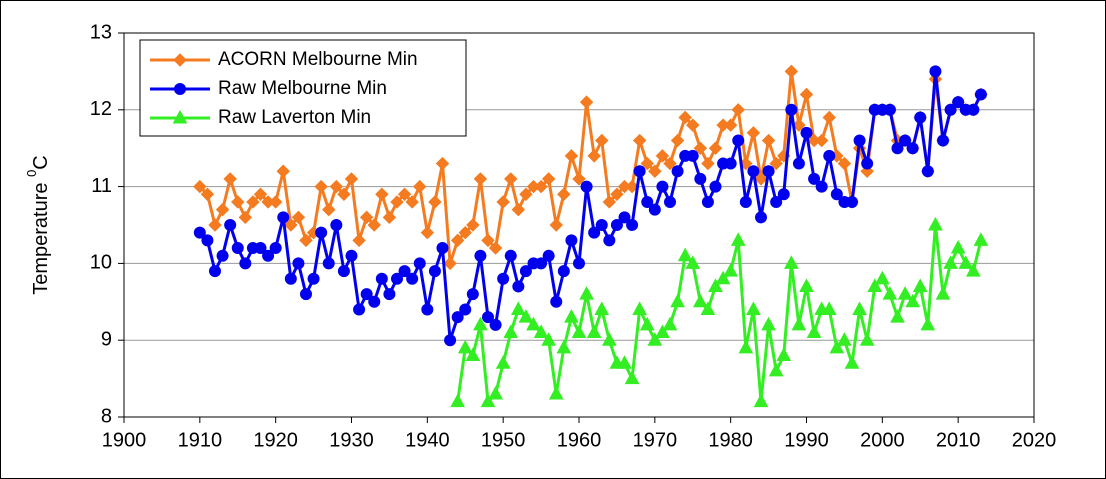  Describe the element at coordinates (958, 440) in the screenshot. I see `x-tick-label: 2010` at that location.